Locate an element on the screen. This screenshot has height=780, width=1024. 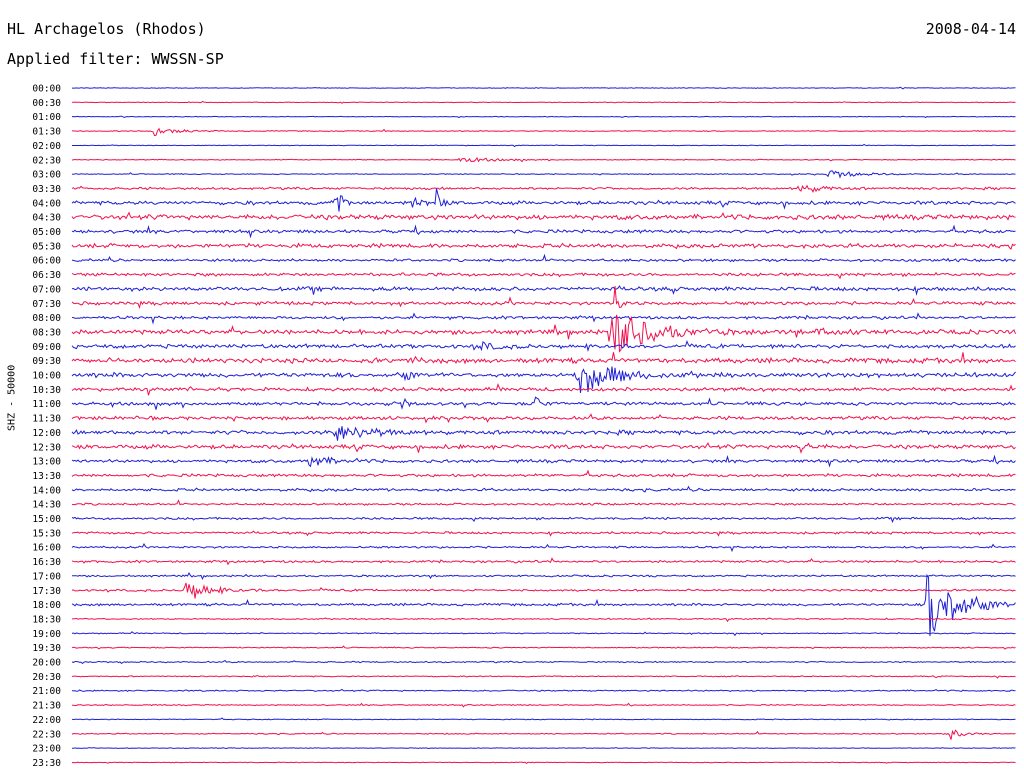
time-label: 12:00 is located at coordinates (46, 433).